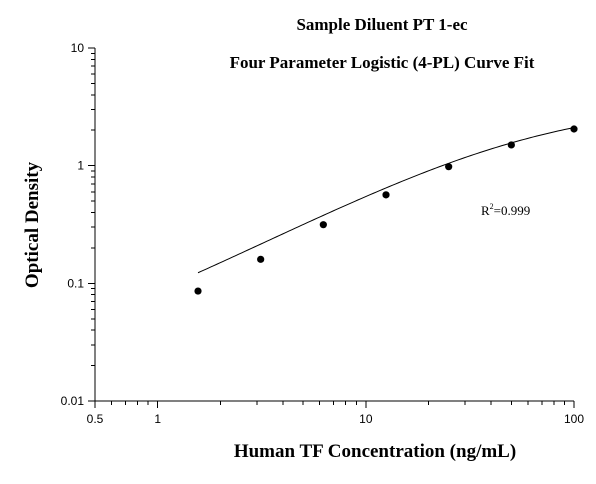  I want to click on x-axis-label: Human TF Concentration (ng/mL), so click(375, 451).